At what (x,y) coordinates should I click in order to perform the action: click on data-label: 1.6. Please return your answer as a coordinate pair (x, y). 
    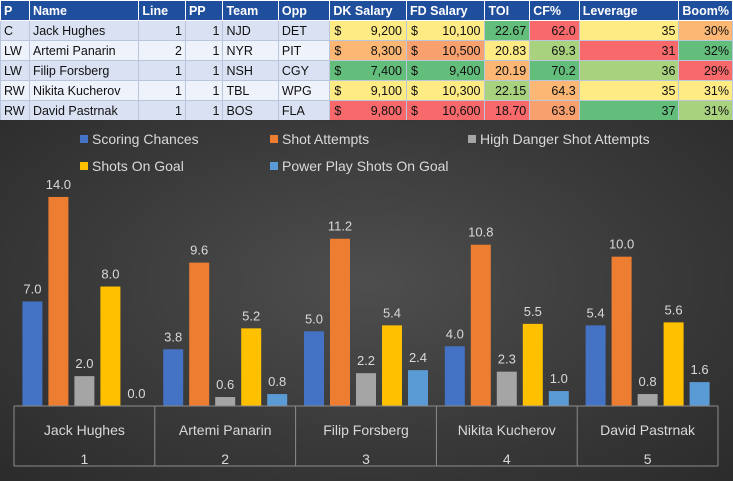
    Looking at the image, I should click on (700, 369).